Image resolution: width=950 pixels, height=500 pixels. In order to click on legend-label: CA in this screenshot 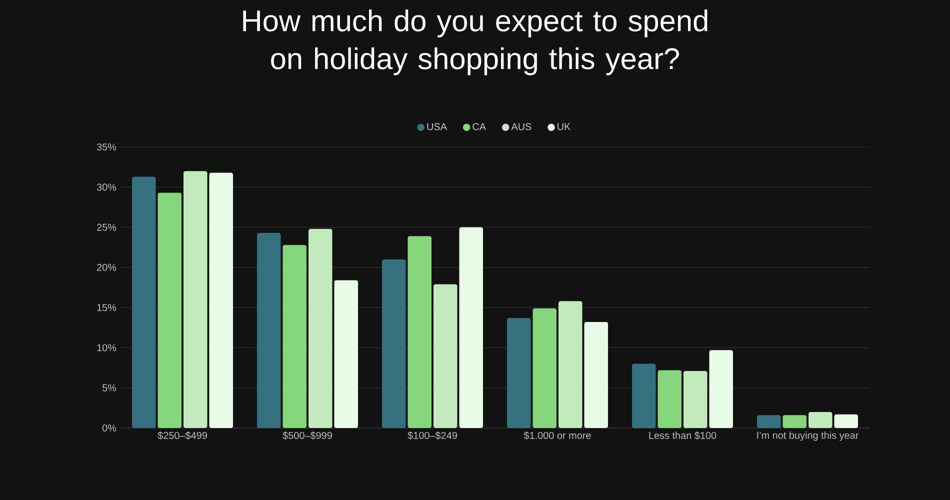, I will do `click(479, 126)`.